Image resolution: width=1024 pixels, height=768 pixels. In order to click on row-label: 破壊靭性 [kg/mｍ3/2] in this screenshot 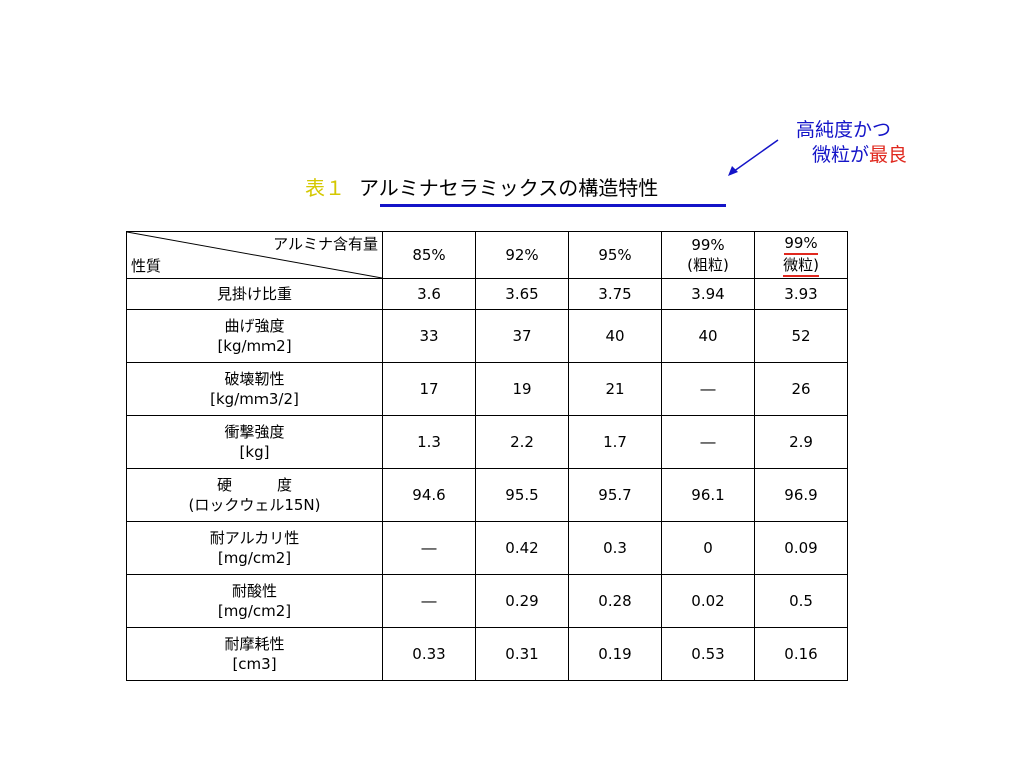, I will do `click(254, 389)`.